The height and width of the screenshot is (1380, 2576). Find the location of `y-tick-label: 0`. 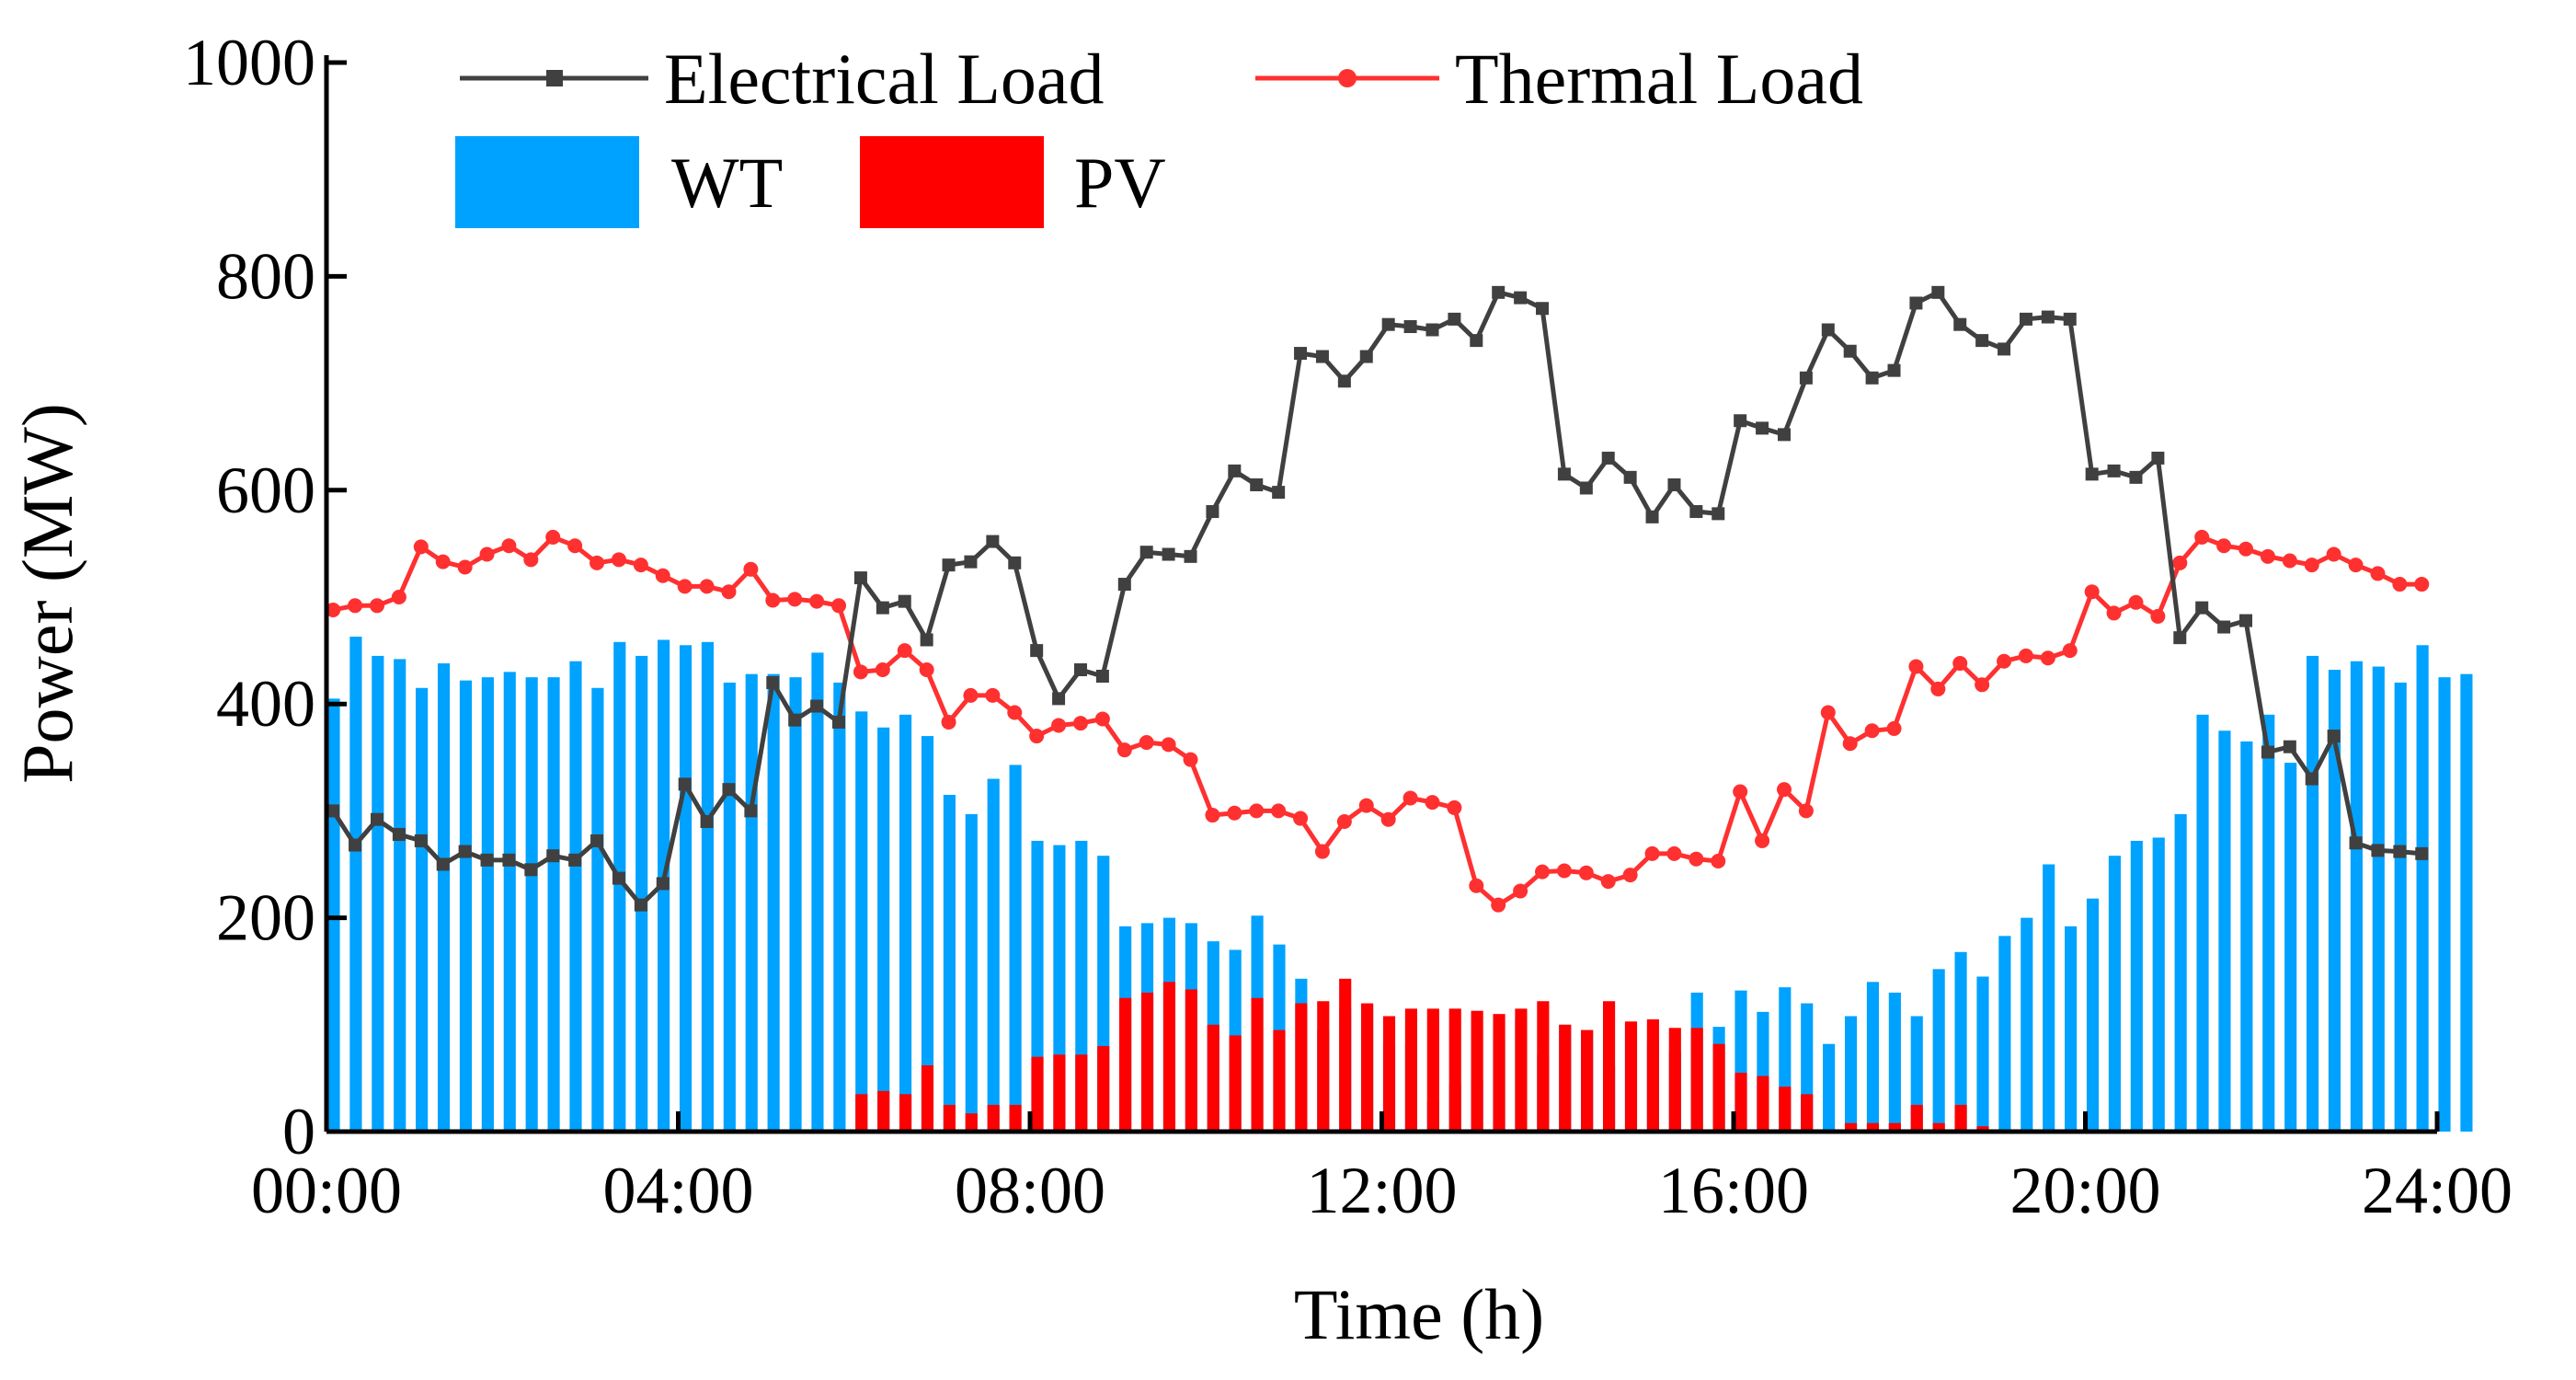

y-tick-label: 0 is located at coordinates (299, 1131).